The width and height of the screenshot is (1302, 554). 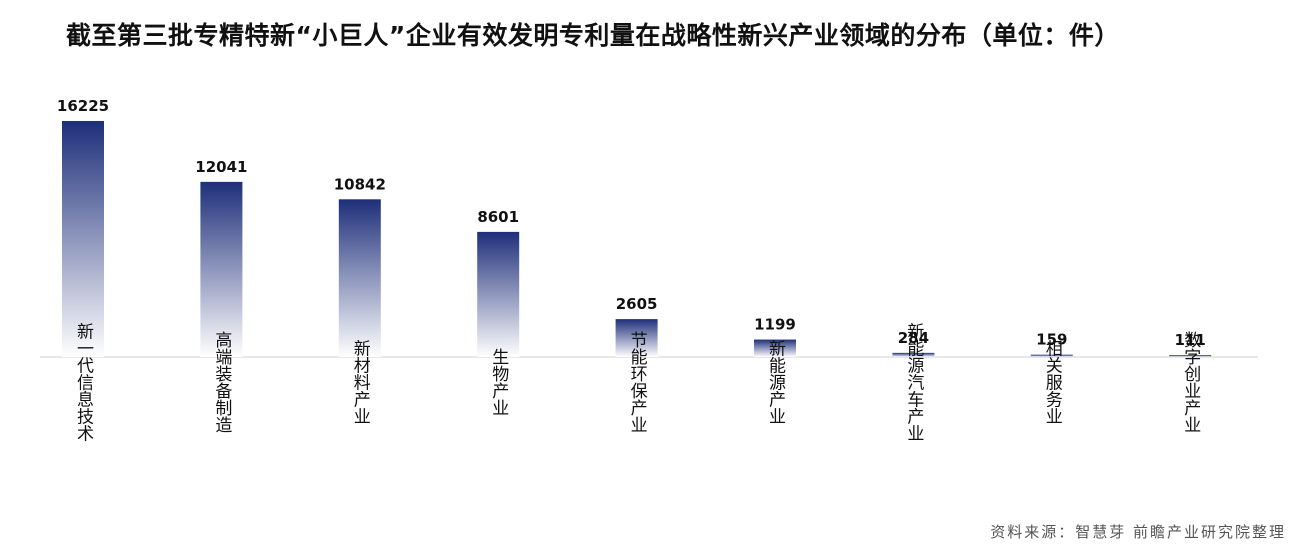 What do you see at coordinates (637, 304) in the screenshot?
I see `data-label: 2605` at bounding box center [637, 304].